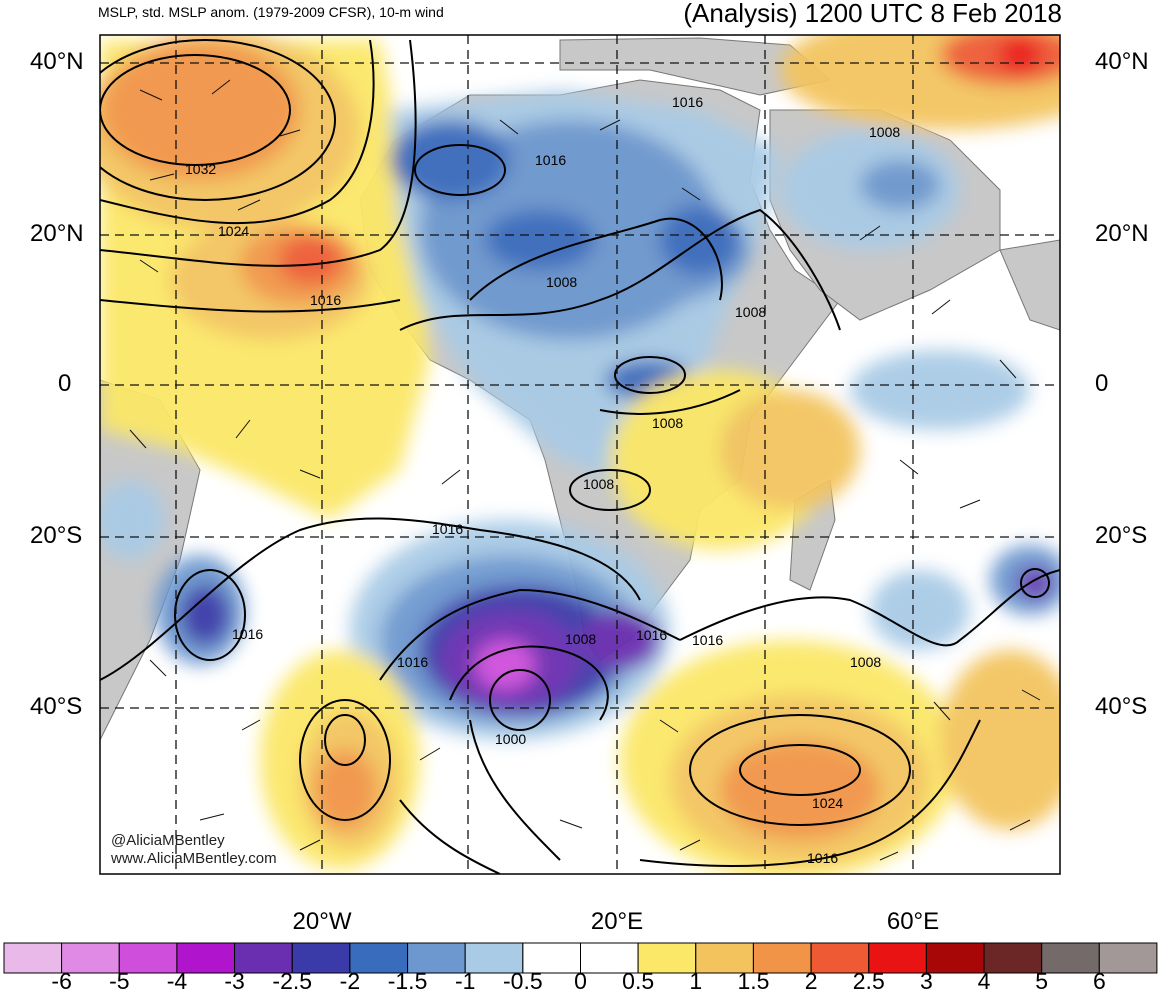 This screenshot has height=999, width=1160. What do you see at coordinates (617, 921) in the screenshot?
I see `lon-label: 20°E` at bounding box center [617, 921].